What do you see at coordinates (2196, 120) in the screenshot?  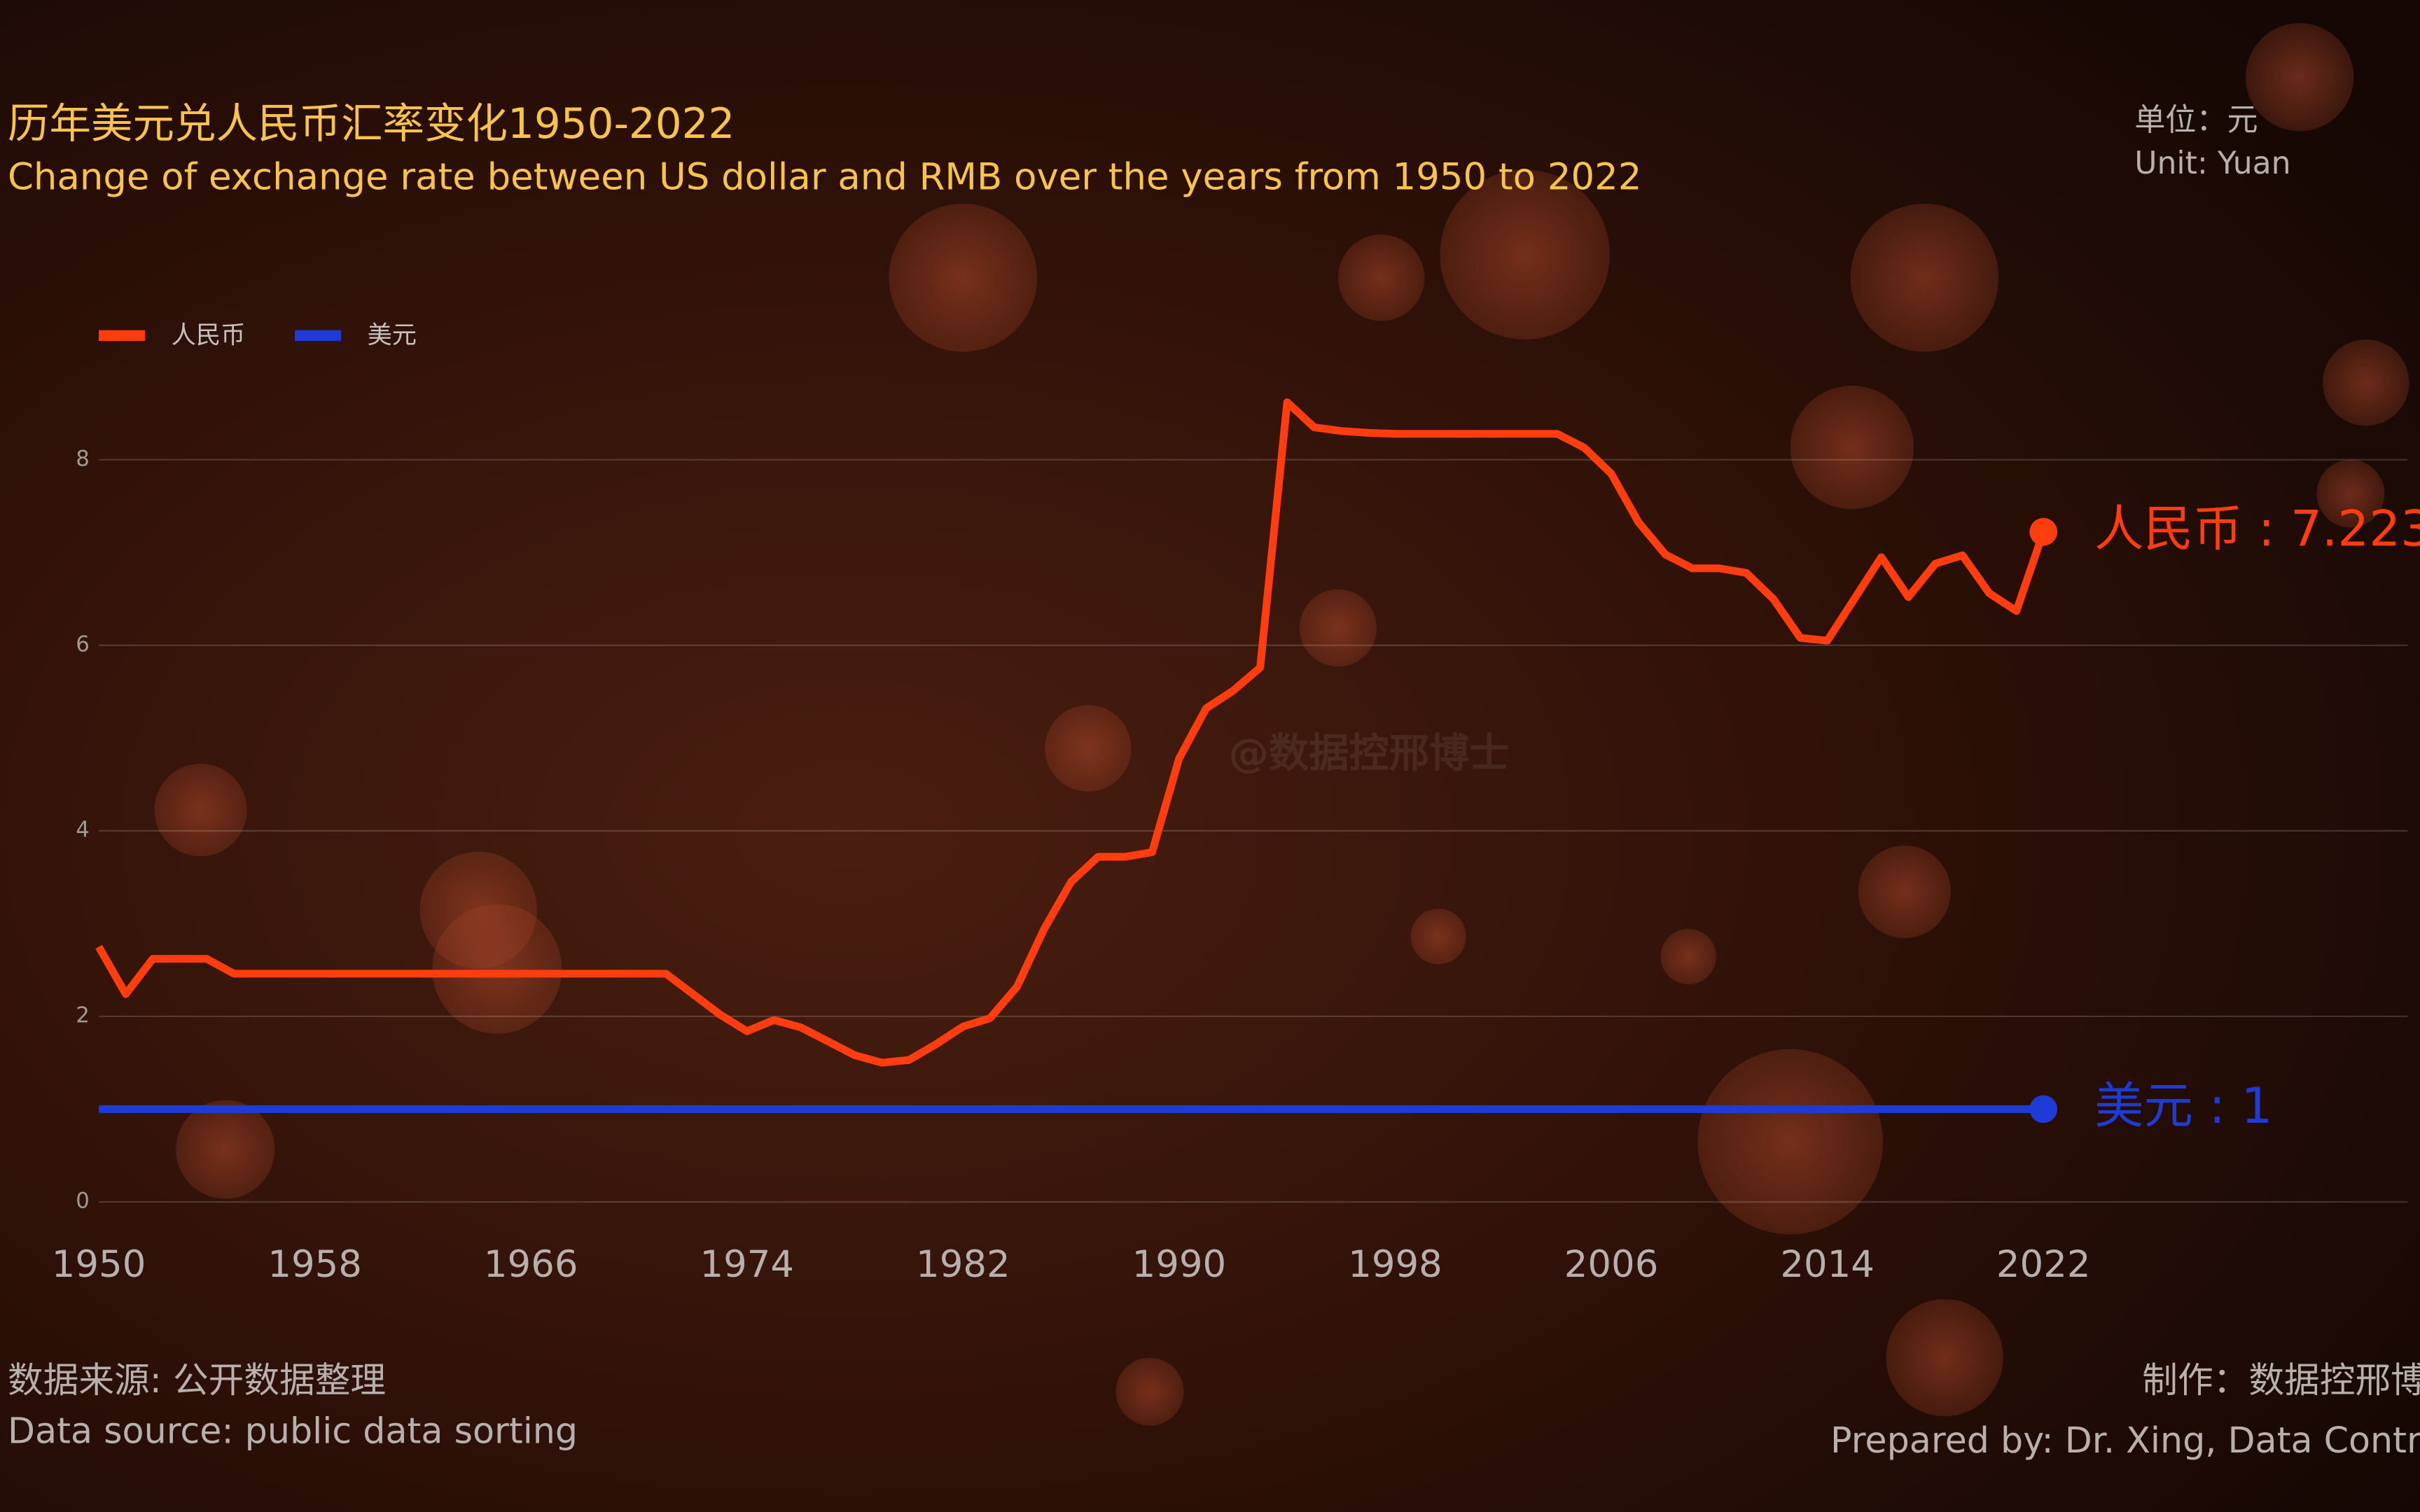 I see `unit-cn: 单位：元` at bounding box center [2196, 120].